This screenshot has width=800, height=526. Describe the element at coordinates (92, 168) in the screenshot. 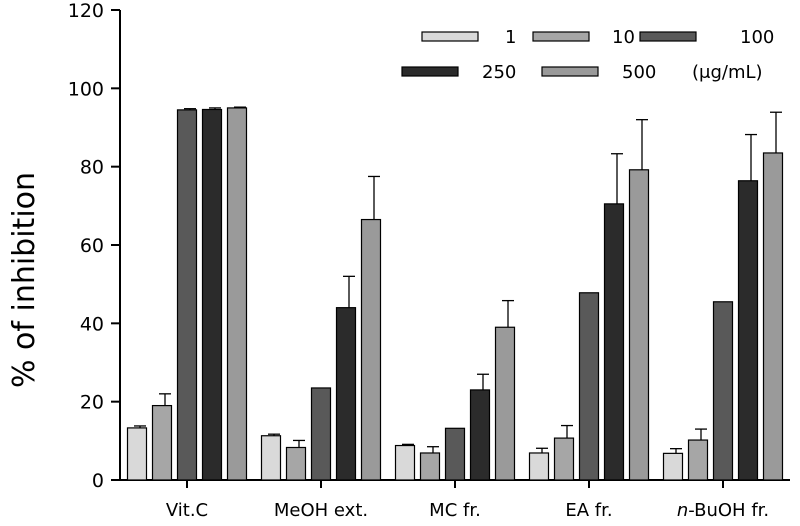

I see `y-tick-label: 80` at that location.